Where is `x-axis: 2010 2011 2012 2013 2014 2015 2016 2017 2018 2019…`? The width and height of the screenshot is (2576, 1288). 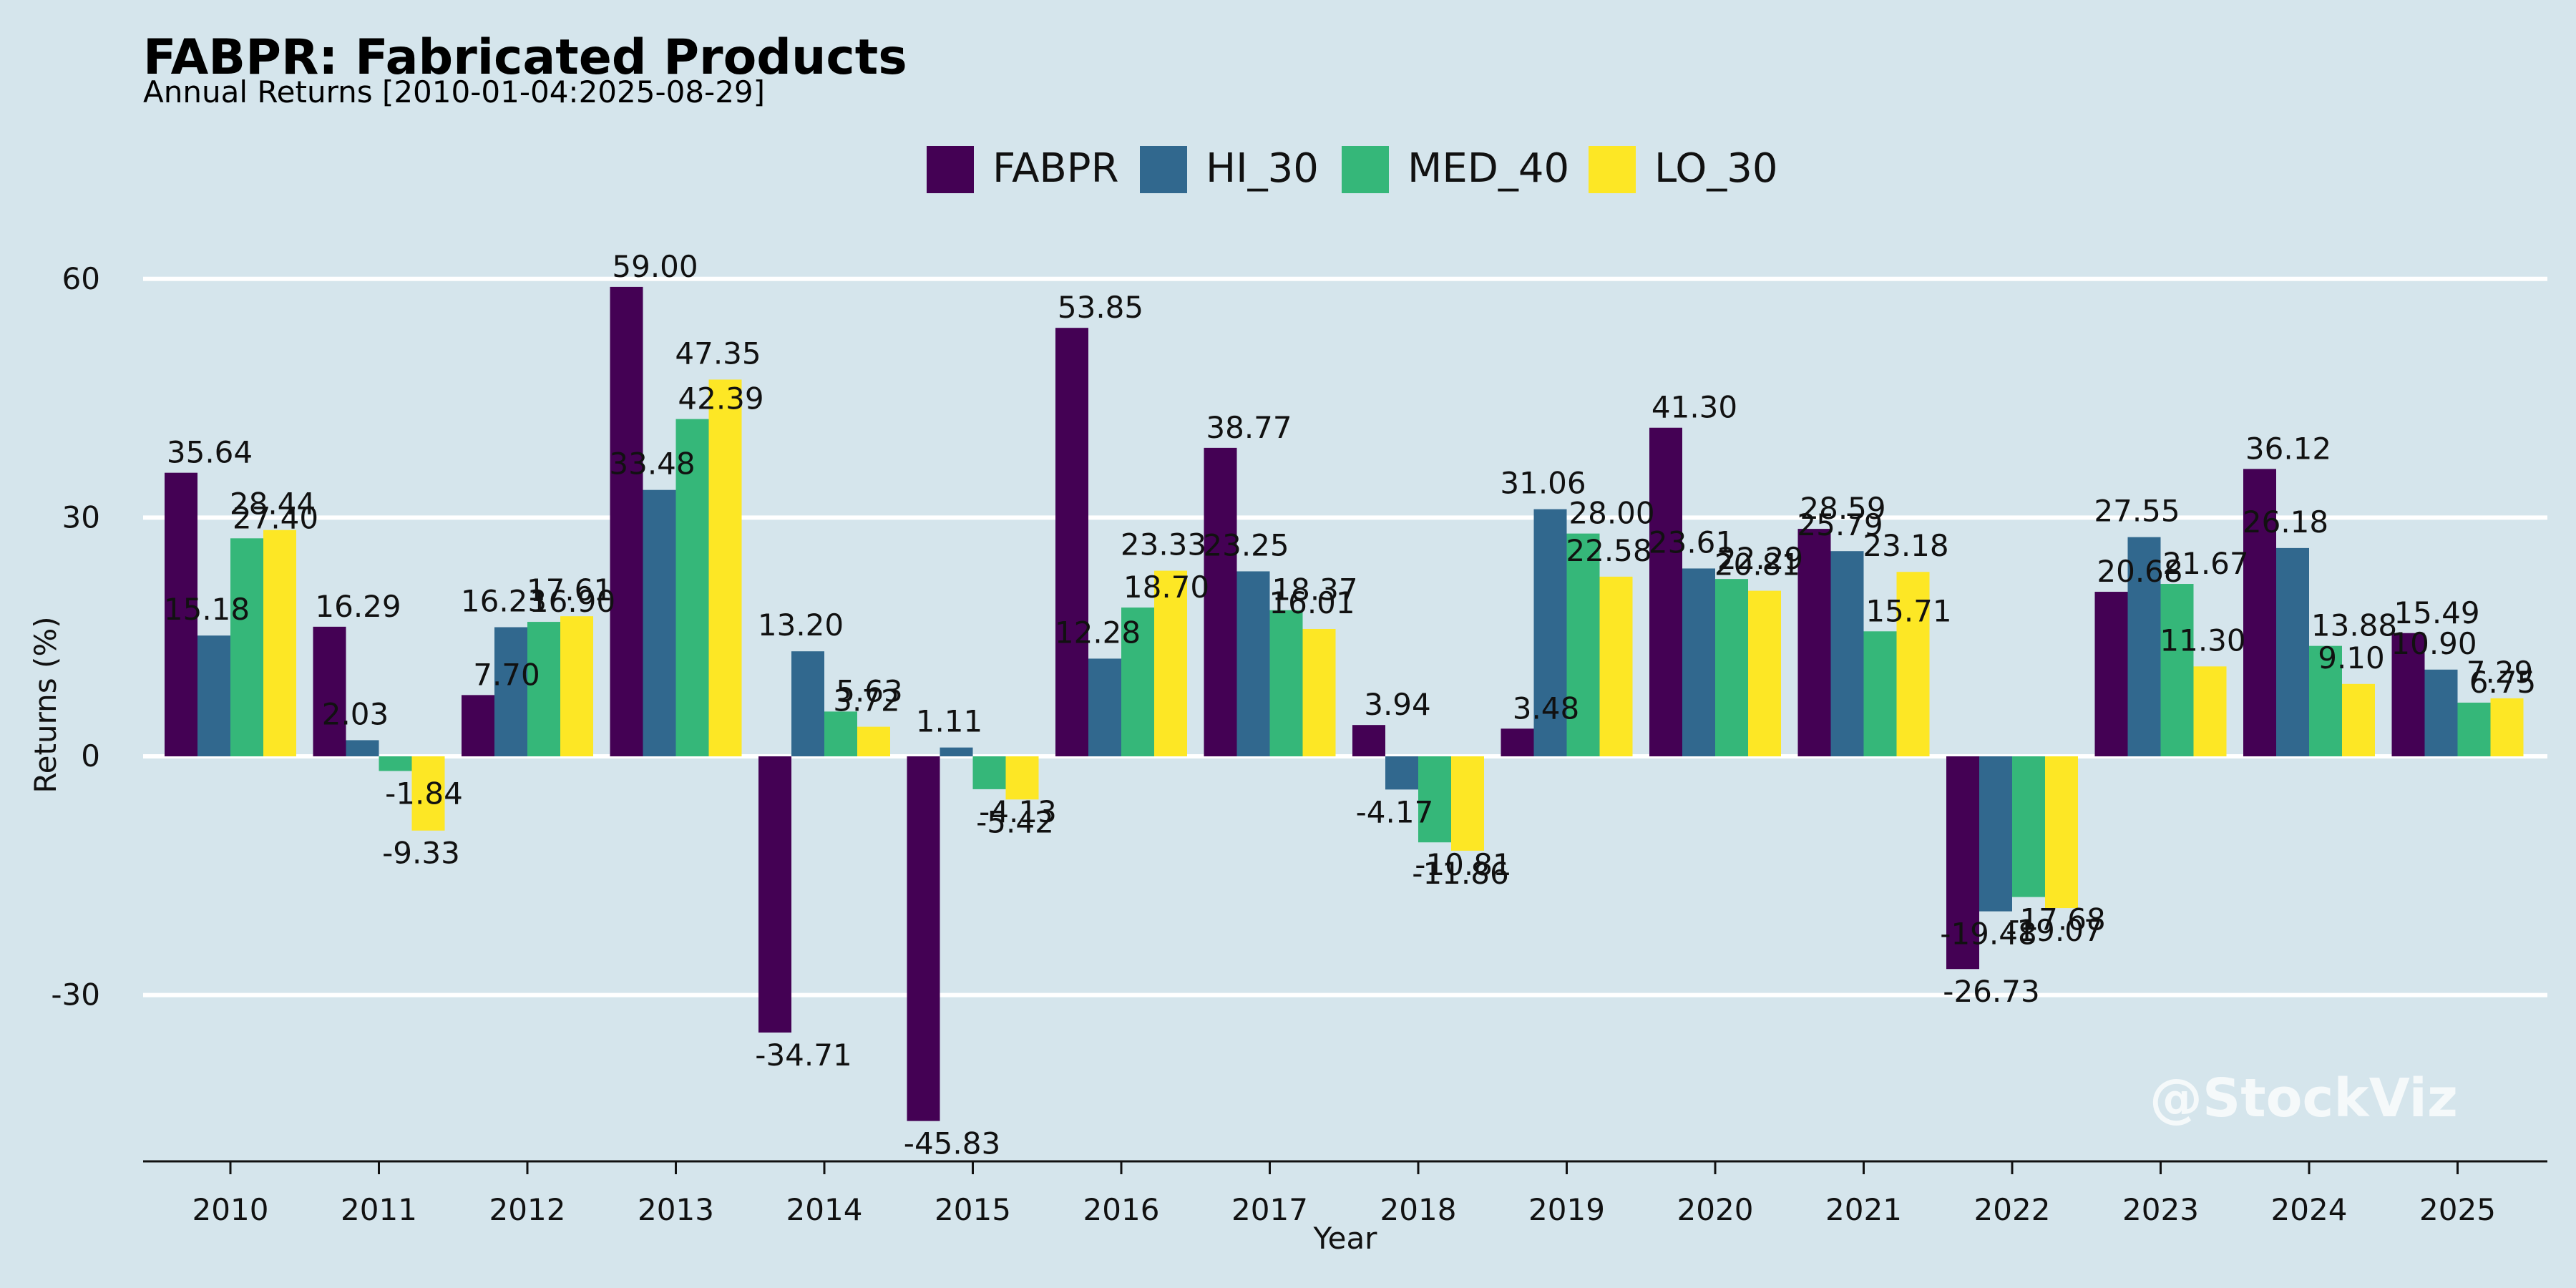
x-axis: 2010 2011 2012 2013 2014 2015 2016 2017 2018 2019… is located at coordinates (1345, 1193).